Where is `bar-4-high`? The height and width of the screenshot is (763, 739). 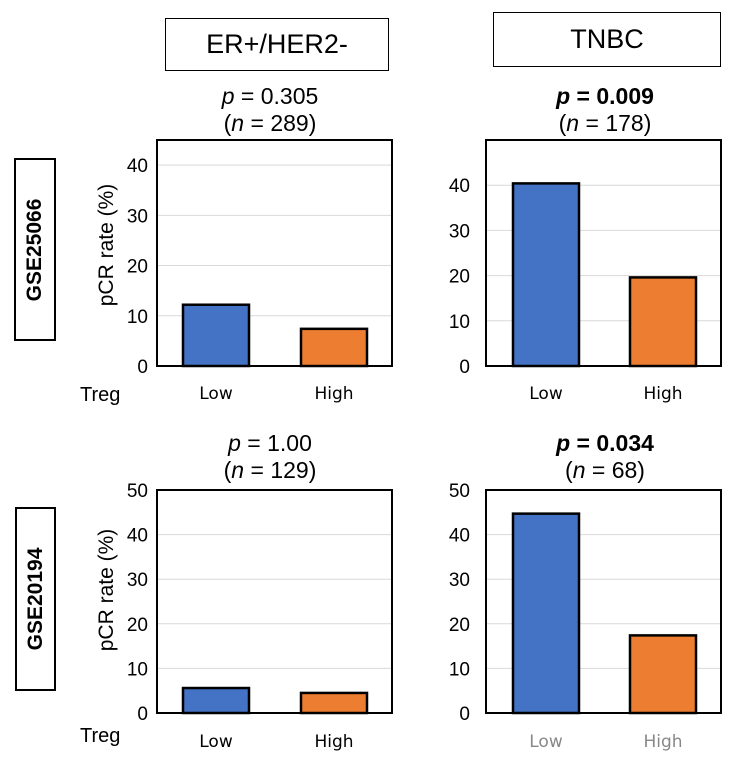 bar-4-high is located at coordinates (663, 674).